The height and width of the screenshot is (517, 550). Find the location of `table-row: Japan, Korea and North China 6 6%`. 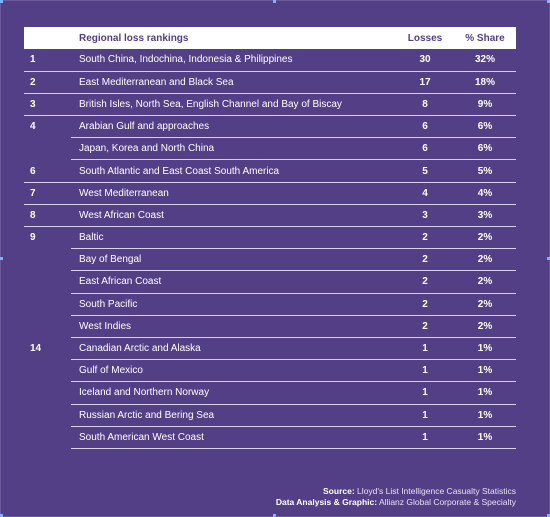

table-row: Japan, Korea and North China 6 6% is located at coordinates (270, 149).